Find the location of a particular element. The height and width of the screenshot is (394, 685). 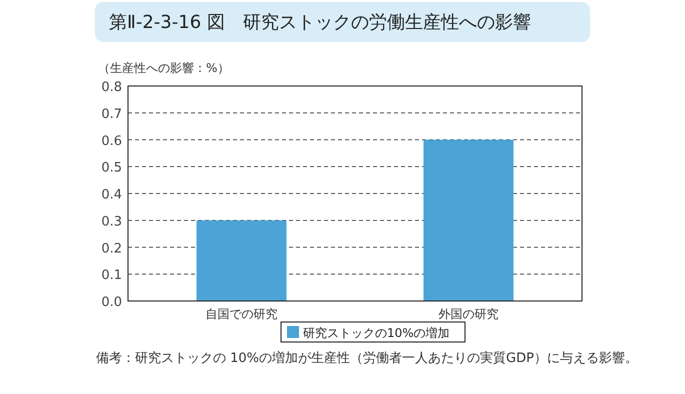

y-tick-label: 0.2 is located at coordinates (111, 248).